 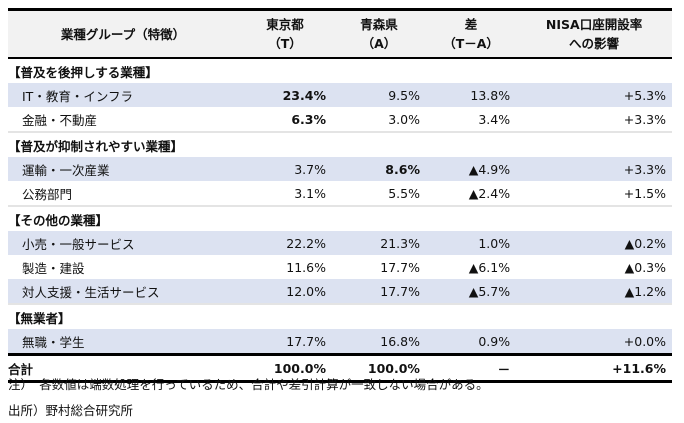 What do you see at coordinates (123, 368) in the screenshot?
I see `total-label: 合計` at bounding box center [123, 368].